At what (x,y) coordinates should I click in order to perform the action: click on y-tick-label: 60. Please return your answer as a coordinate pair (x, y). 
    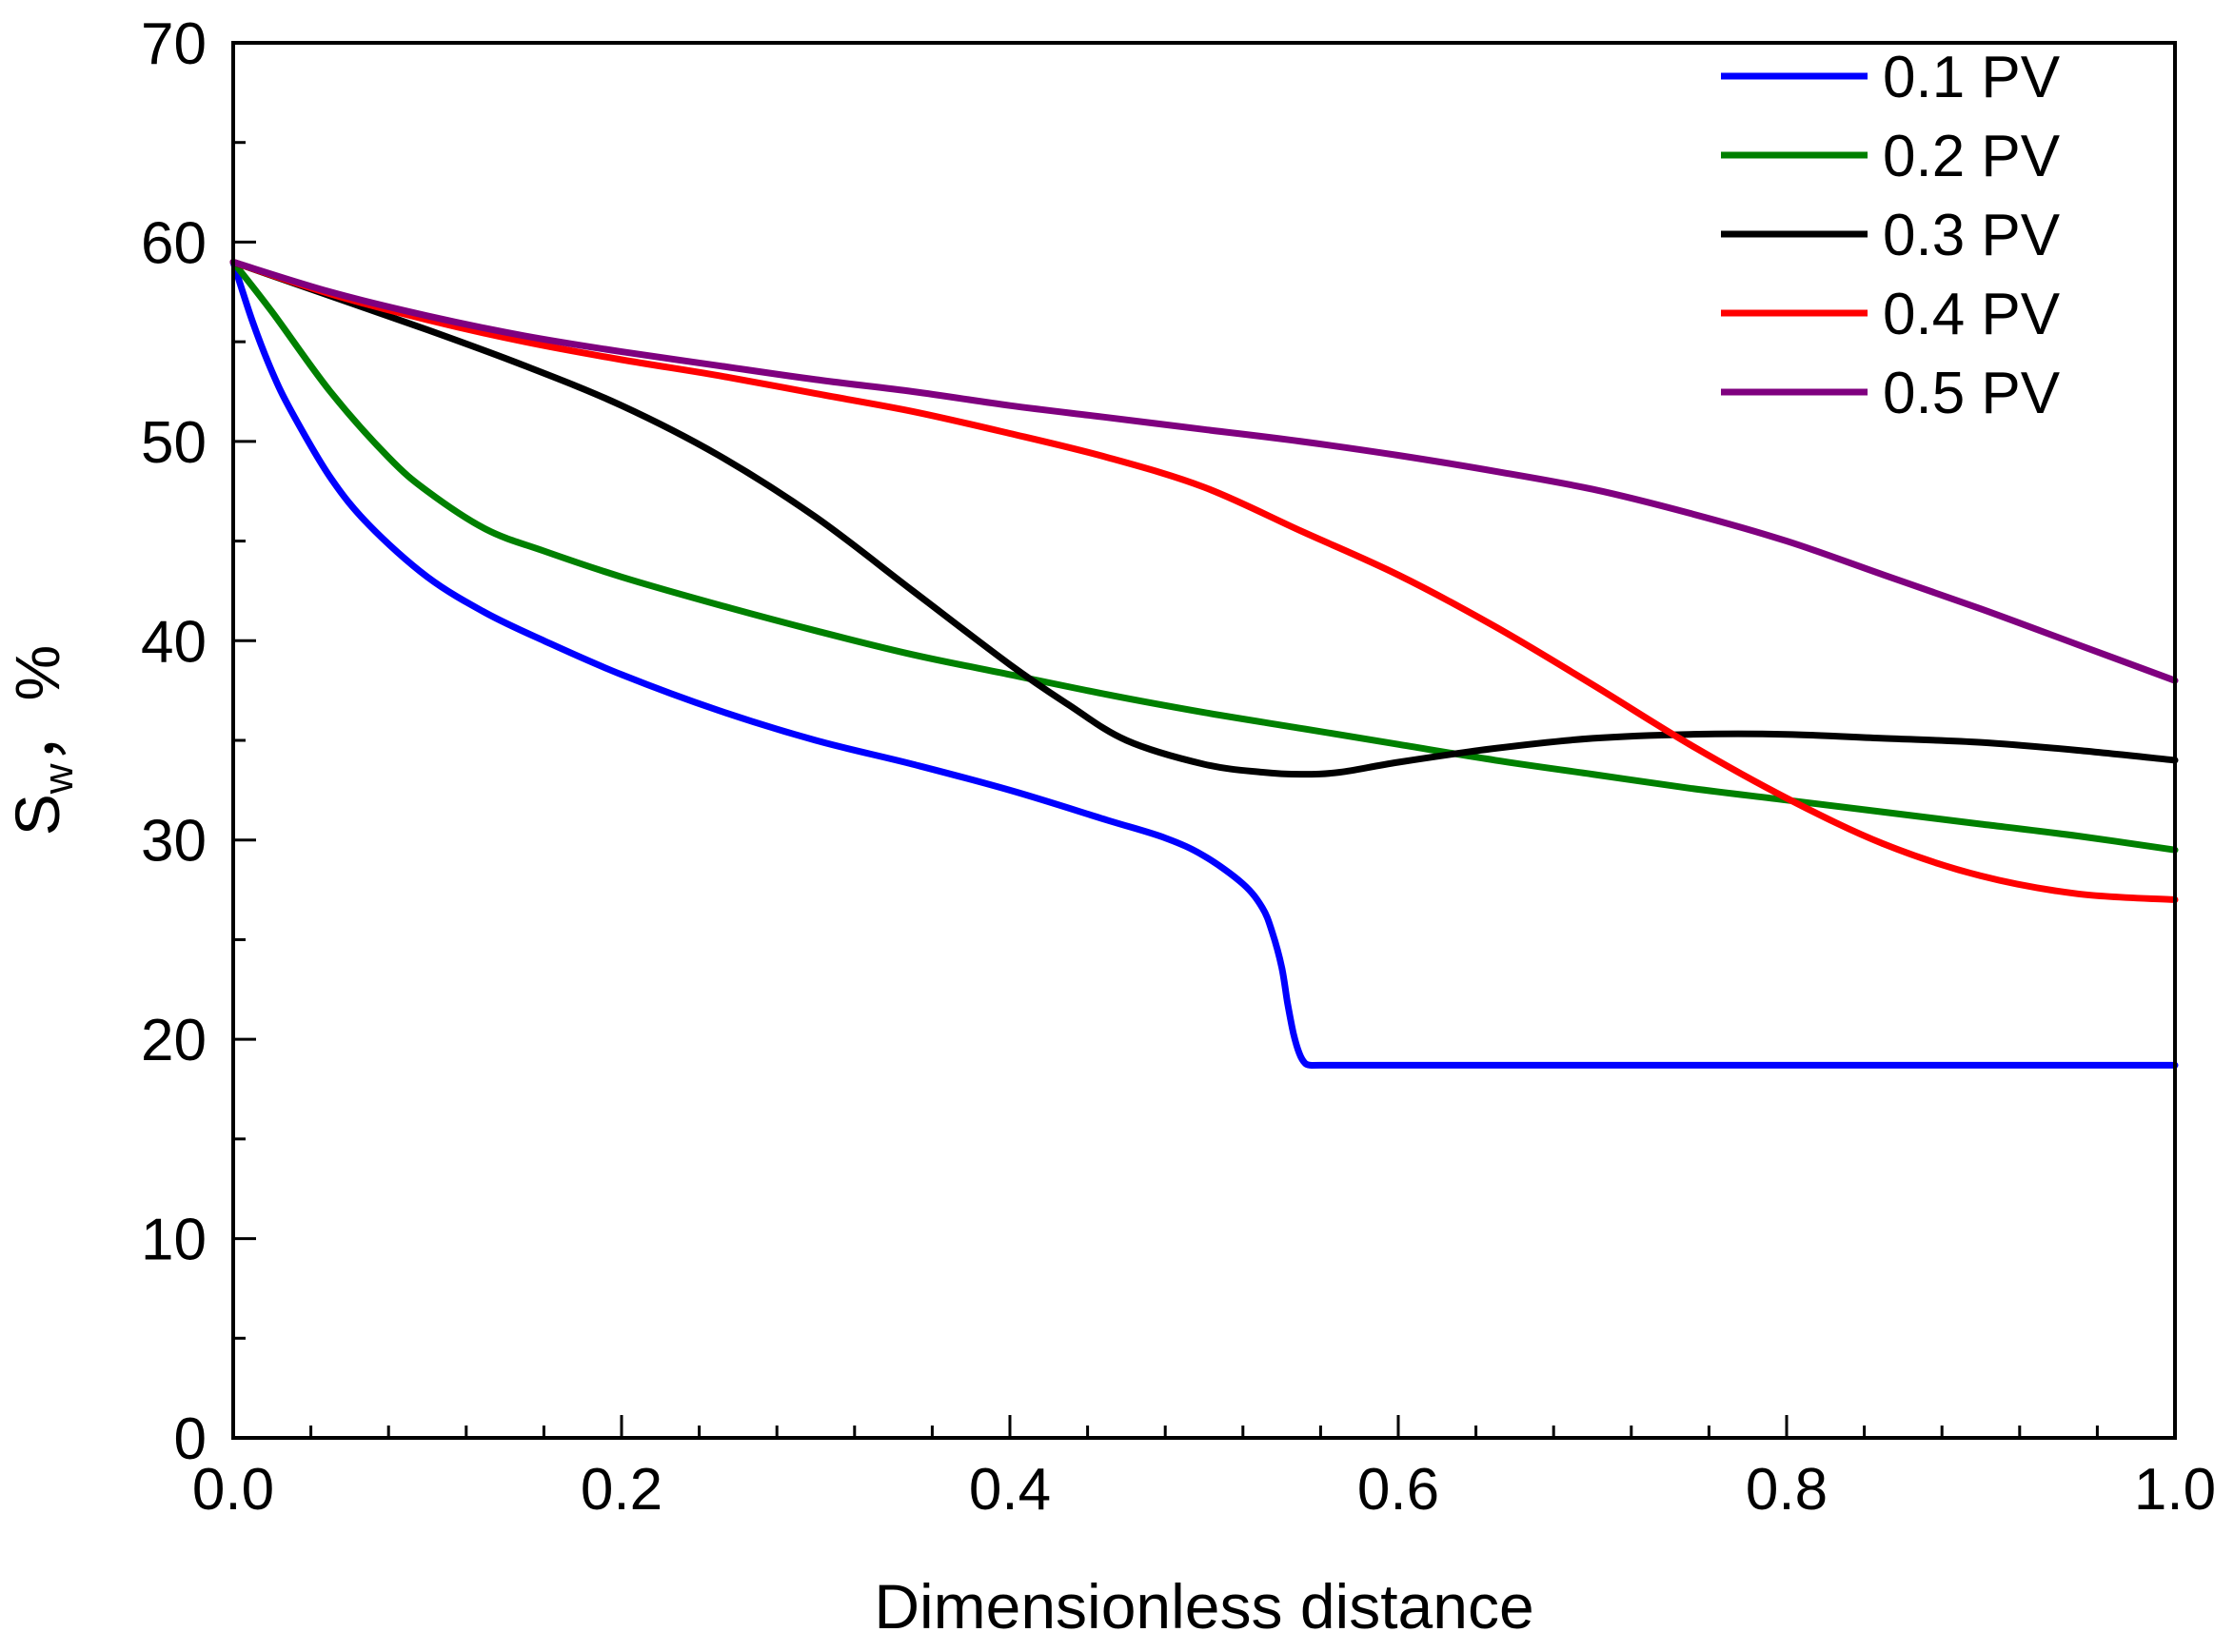
    Looking at the image, I should click on (174, 243).